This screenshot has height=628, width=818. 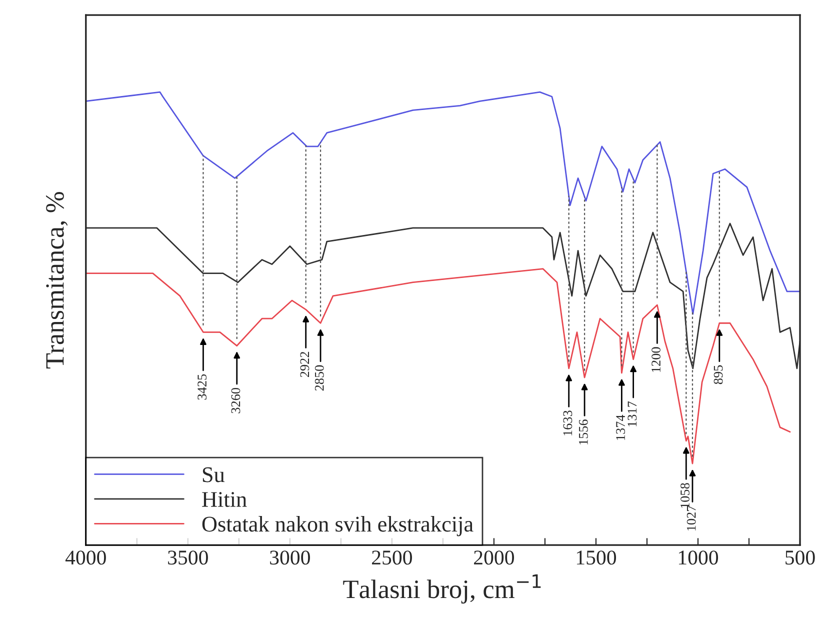 What do you see at coordinates (583, 432) in the screenshot?
I see `annotation: 1556` at bounding box center [583, 432].